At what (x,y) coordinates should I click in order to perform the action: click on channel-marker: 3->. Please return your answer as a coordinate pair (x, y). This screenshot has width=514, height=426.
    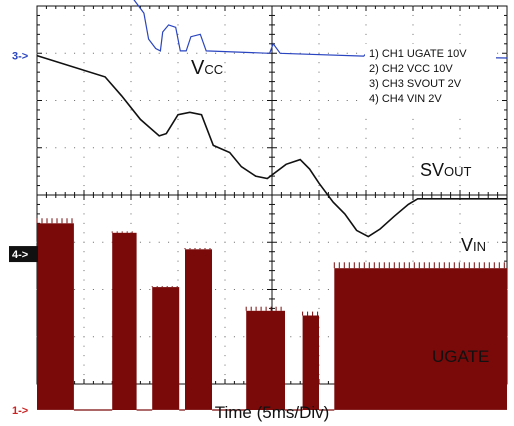
    Looking at the image, I should click on (20, 57).